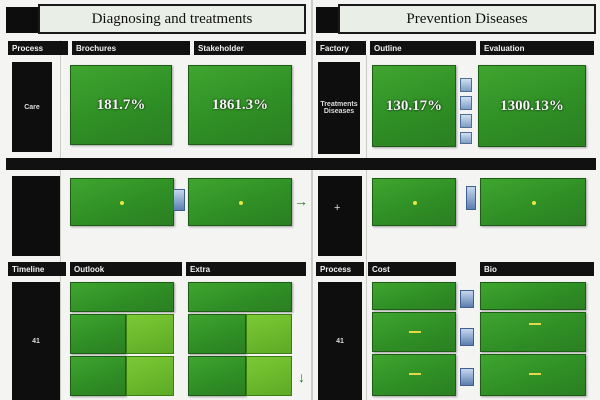  I want to click on left-mid-chip, so click(179, 200).